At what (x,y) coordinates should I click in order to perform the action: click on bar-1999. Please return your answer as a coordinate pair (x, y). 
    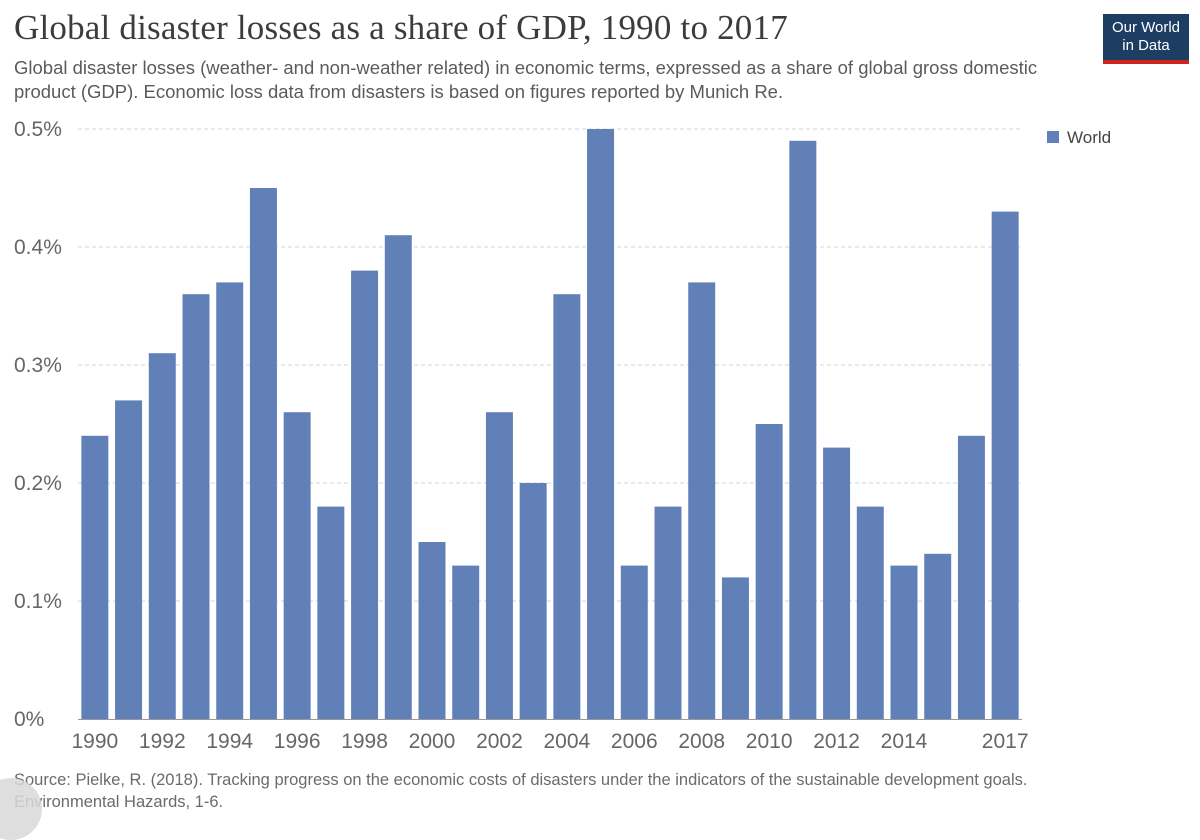
    Looking at the image, I should click on (398, 477).